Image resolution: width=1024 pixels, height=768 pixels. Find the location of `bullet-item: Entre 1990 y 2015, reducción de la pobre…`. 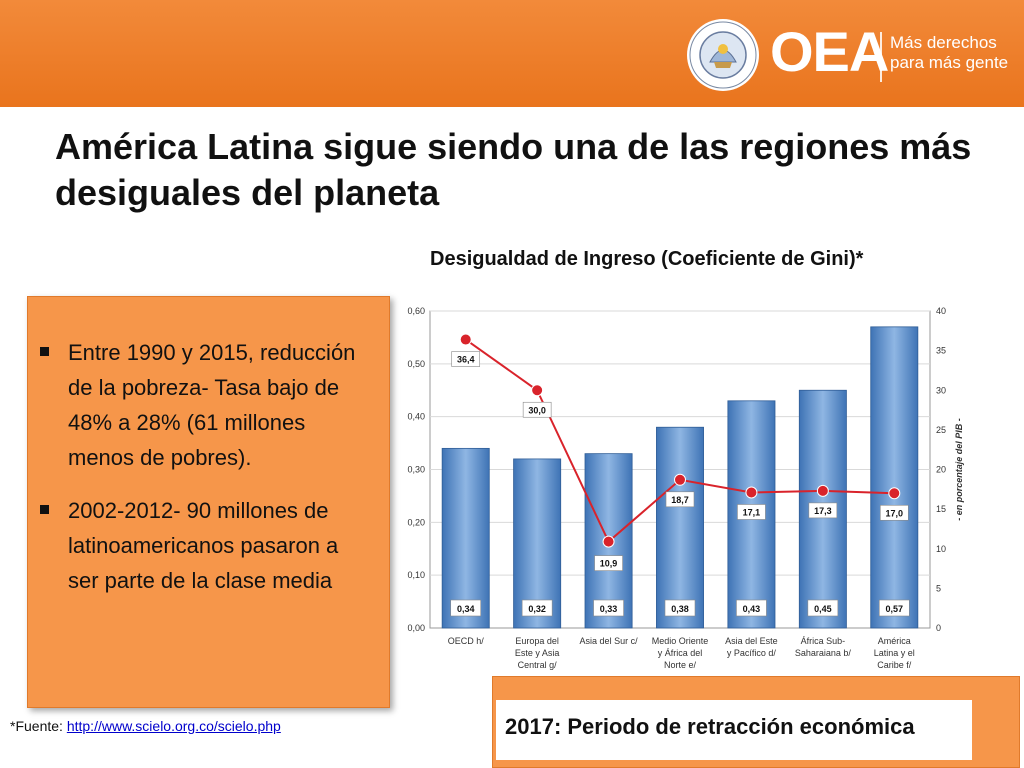

bullet-item: Entre 1990 y 2015, reducción de la pobre… is located at coordinates (205, 405).